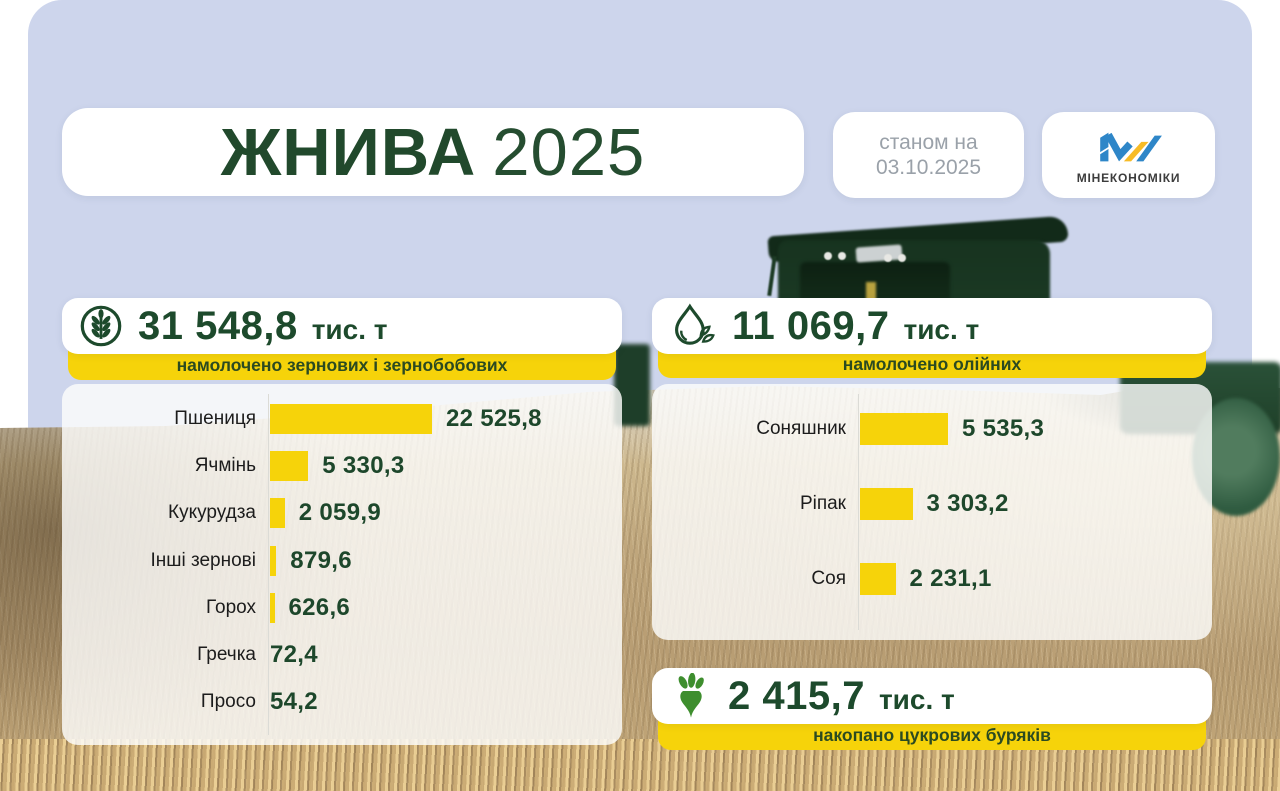 The width and height of the screenshot is (1280, 791). Describe the element at coordinates (569, 152) in the screenshot. I see `page-title-year: 2025` at that location.